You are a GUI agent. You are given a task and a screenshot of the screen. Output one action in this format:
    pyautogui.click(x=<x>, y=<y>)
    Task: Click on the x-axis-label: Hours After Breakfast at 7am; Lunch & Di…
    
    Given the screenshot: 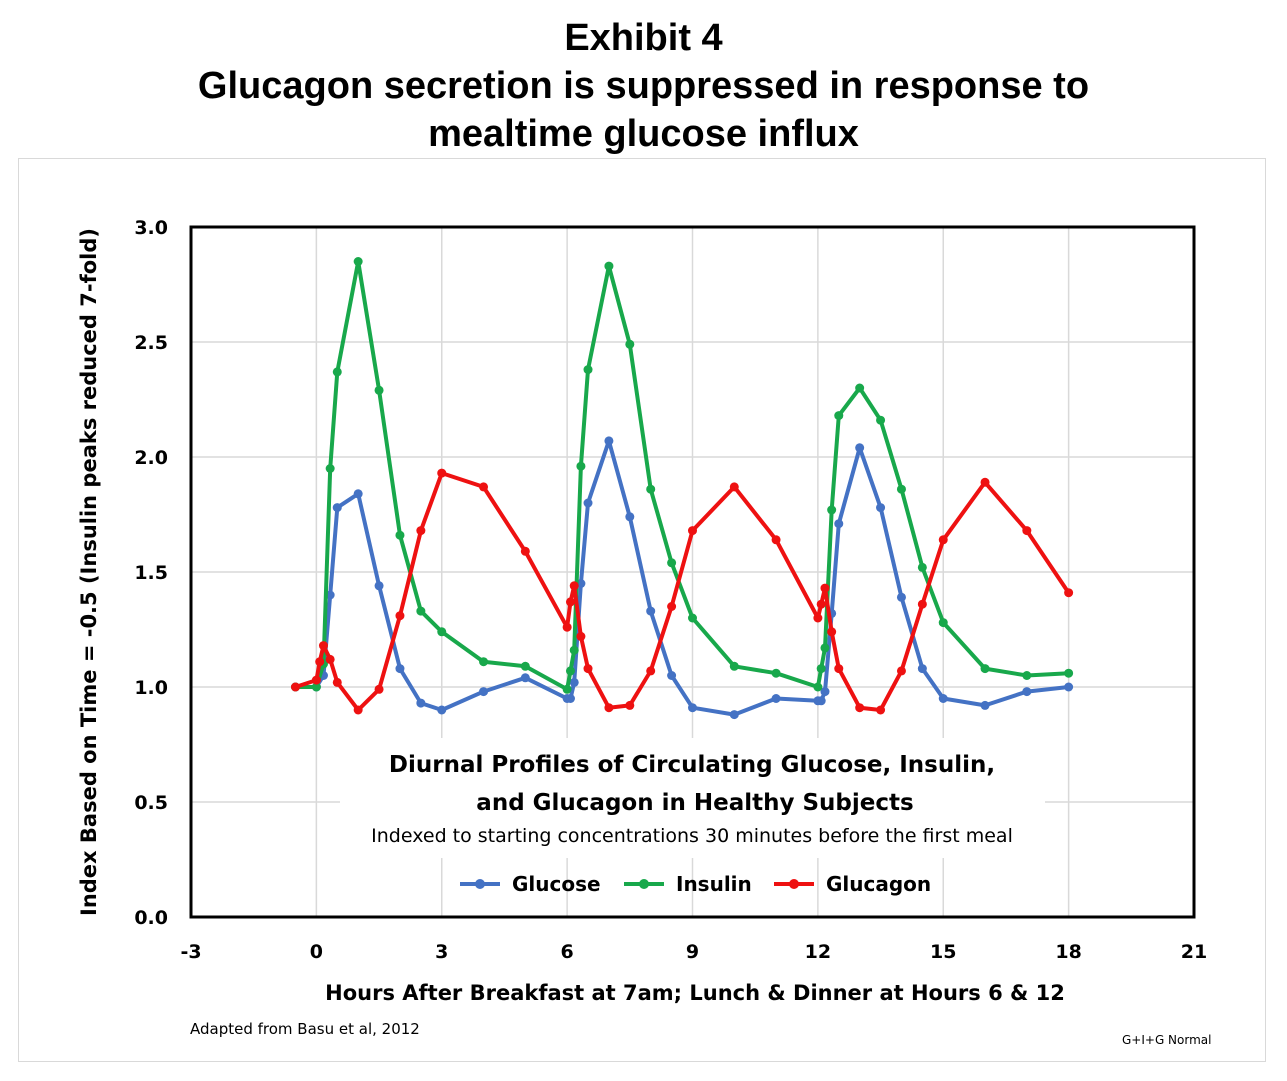 What is the action you would take?
    pyautogui.click(x=695, y=993)
    